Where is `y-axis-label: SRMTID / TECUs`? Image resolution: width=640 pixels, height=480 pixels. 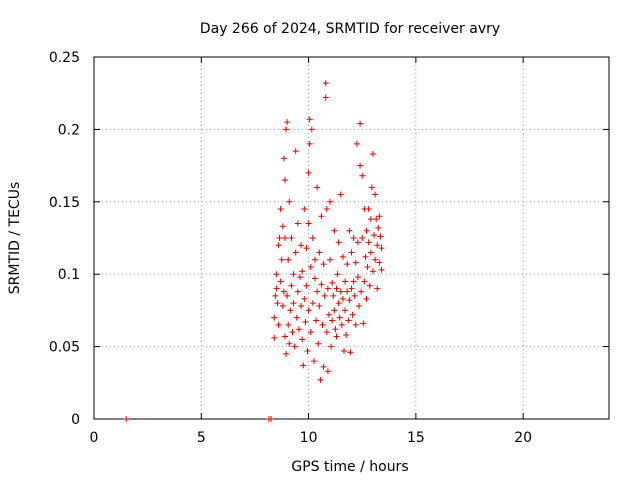 y-axis-label: SRMTID / TECUs is located at coordinates (15, 238).